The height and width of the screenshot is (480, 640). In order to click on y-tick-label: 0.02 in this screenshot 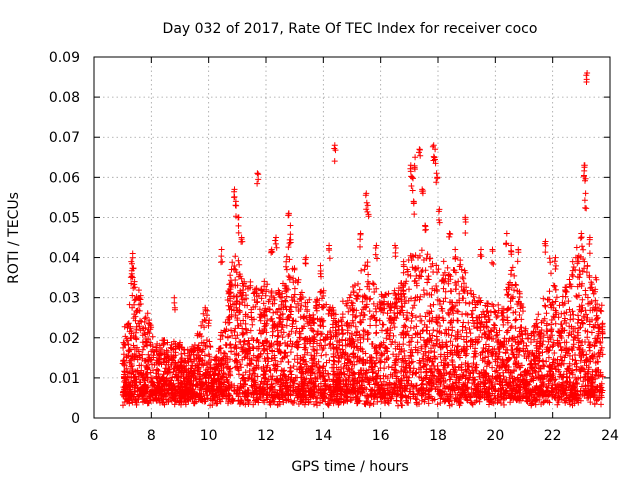, I will do `click(64, 339)`.